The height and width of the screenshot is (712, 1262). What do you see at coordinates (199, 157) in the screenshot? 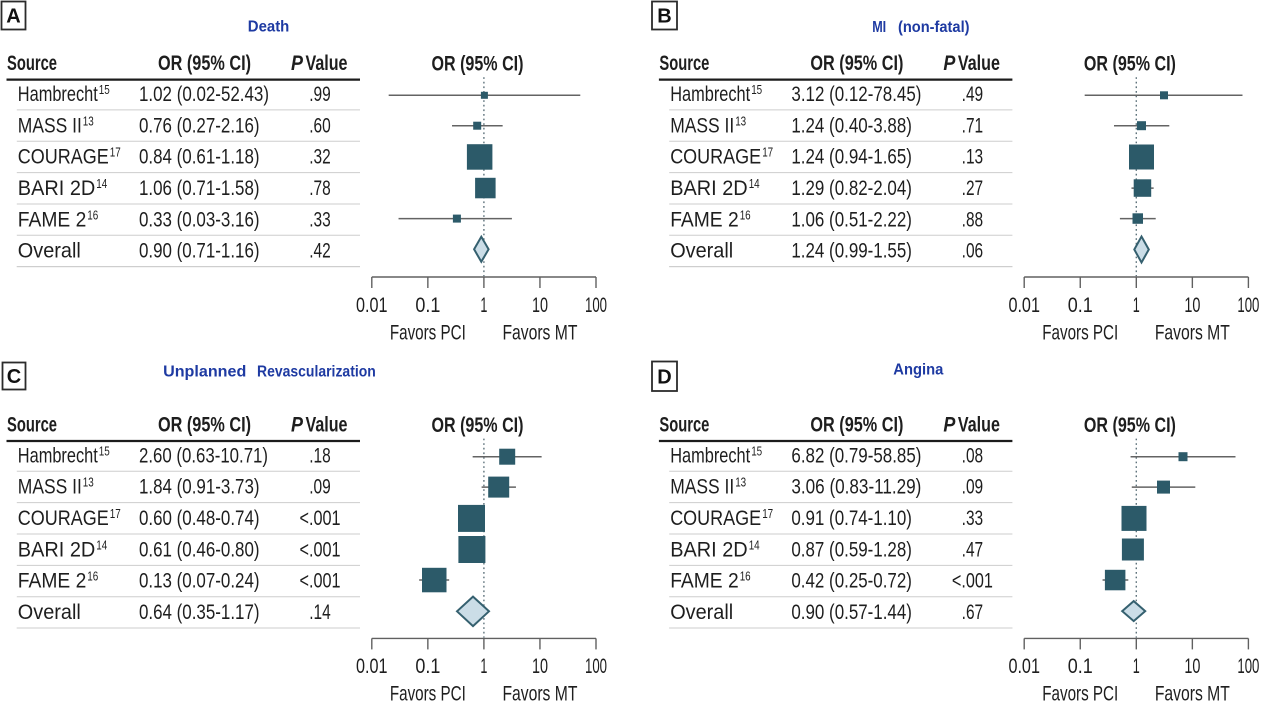
I see `svg-text: 0.84 (0.61-1.18)` at bounding box center [199, 157].